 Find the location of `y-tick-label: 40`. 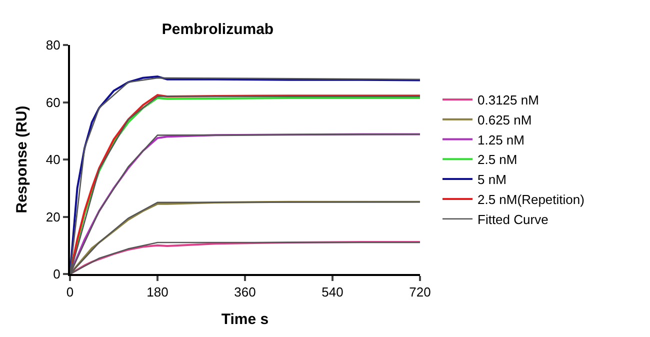

y-tick-label: 40 is located at coordinates (53, 160).